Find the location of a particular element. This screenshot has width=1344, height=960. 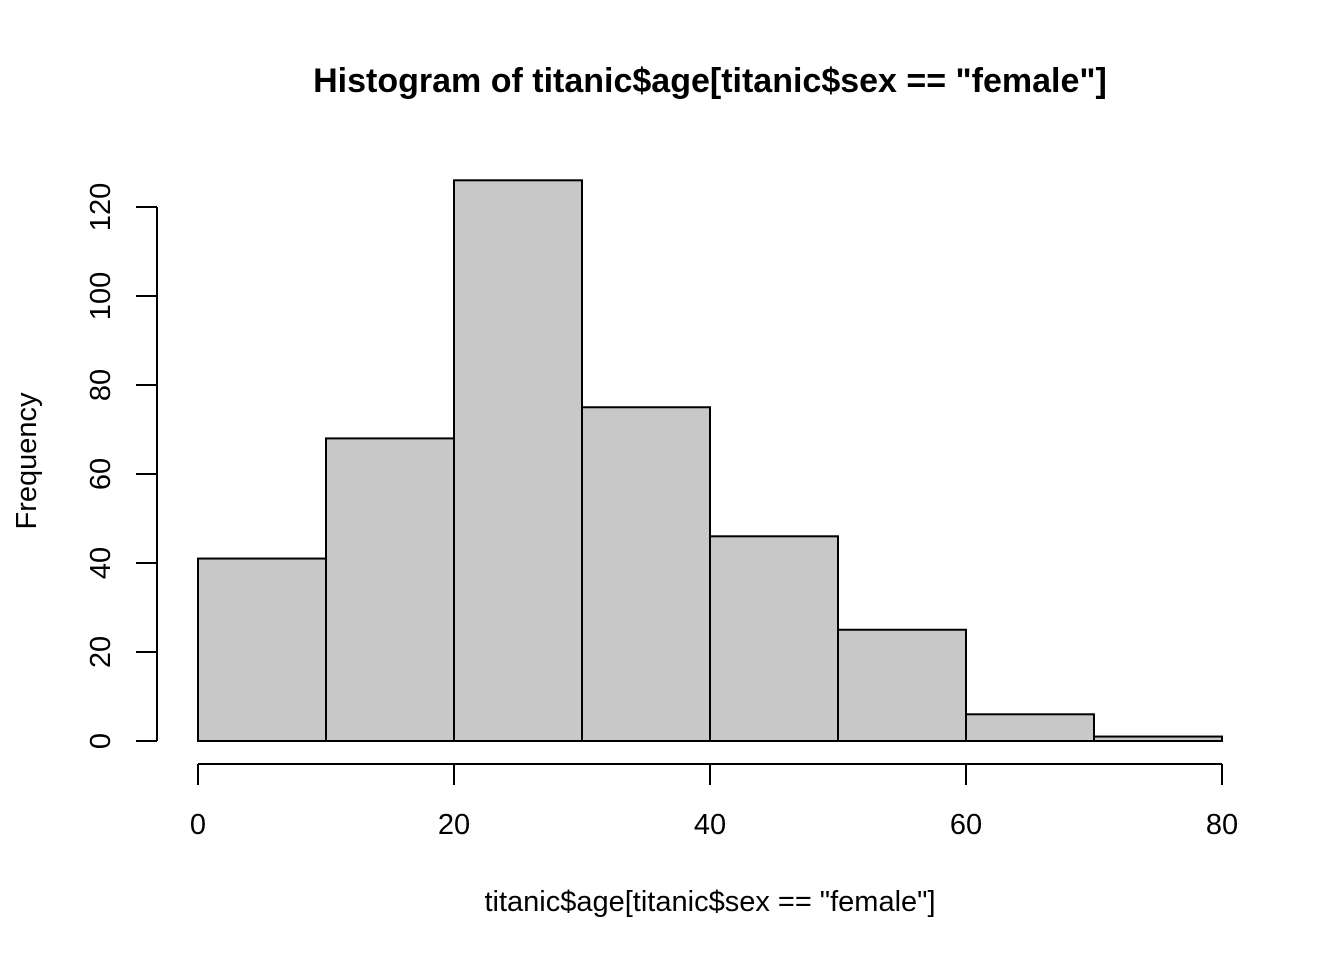

y-tick-label: 120 is located at coordinates (101, 207).